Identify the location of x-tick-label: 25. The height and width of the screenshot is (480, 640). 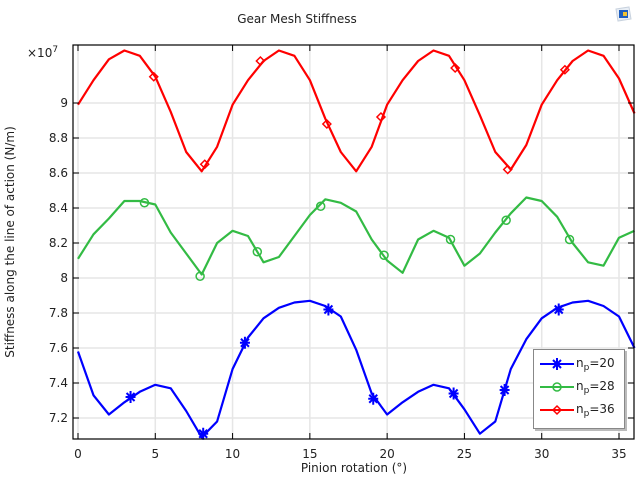
(464, 454).